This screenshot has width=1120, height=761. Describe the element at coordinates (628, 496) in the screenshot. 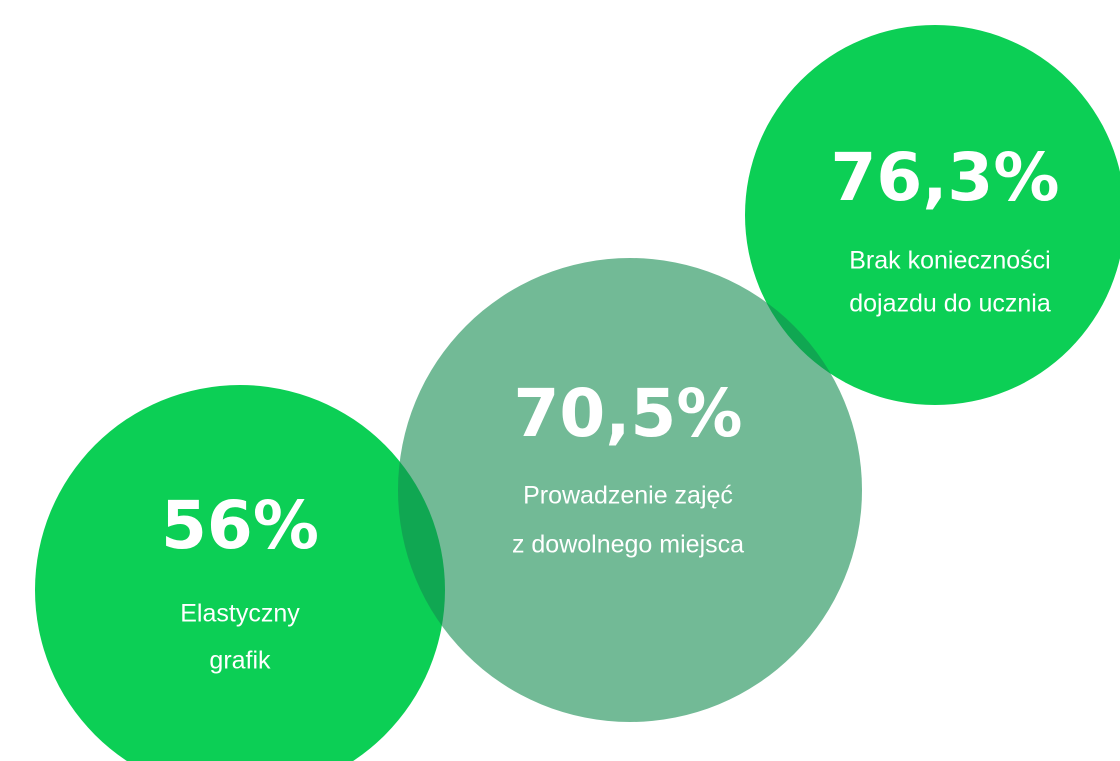

I see `stat-label: Prowadzenie zajęć` at that location.